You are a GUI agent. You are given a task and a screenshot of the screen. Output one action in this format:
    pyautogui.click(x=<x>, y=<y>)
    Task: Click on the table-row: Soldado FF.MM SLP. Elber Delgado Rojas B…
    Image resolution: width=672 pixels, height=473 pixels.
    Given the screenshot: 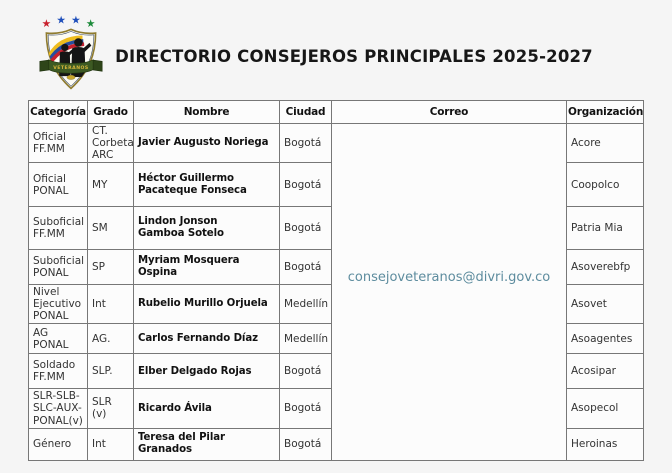 What is the action you would take?
    pyautogui.click(x=336, y=371)
    